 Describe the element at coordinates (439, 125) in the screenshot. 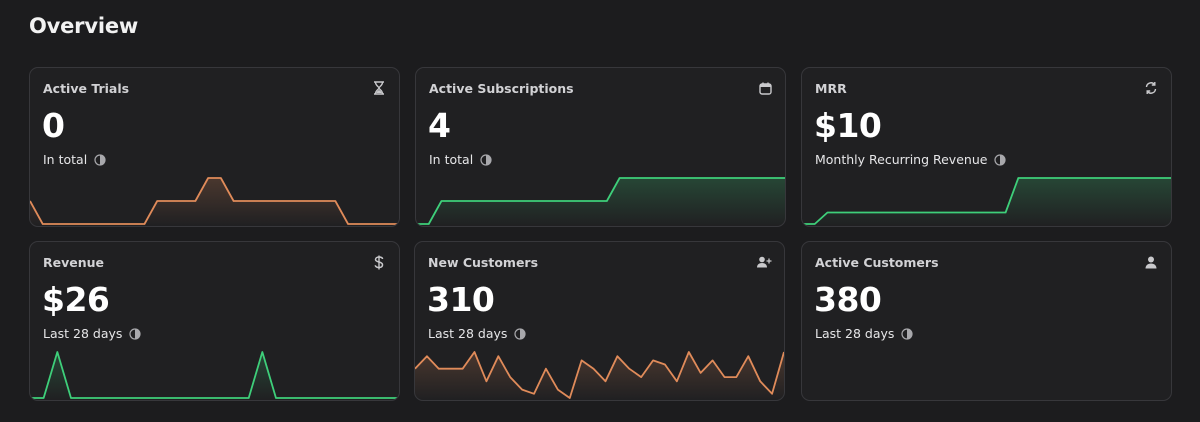

I see `card-value: 4` at that location.